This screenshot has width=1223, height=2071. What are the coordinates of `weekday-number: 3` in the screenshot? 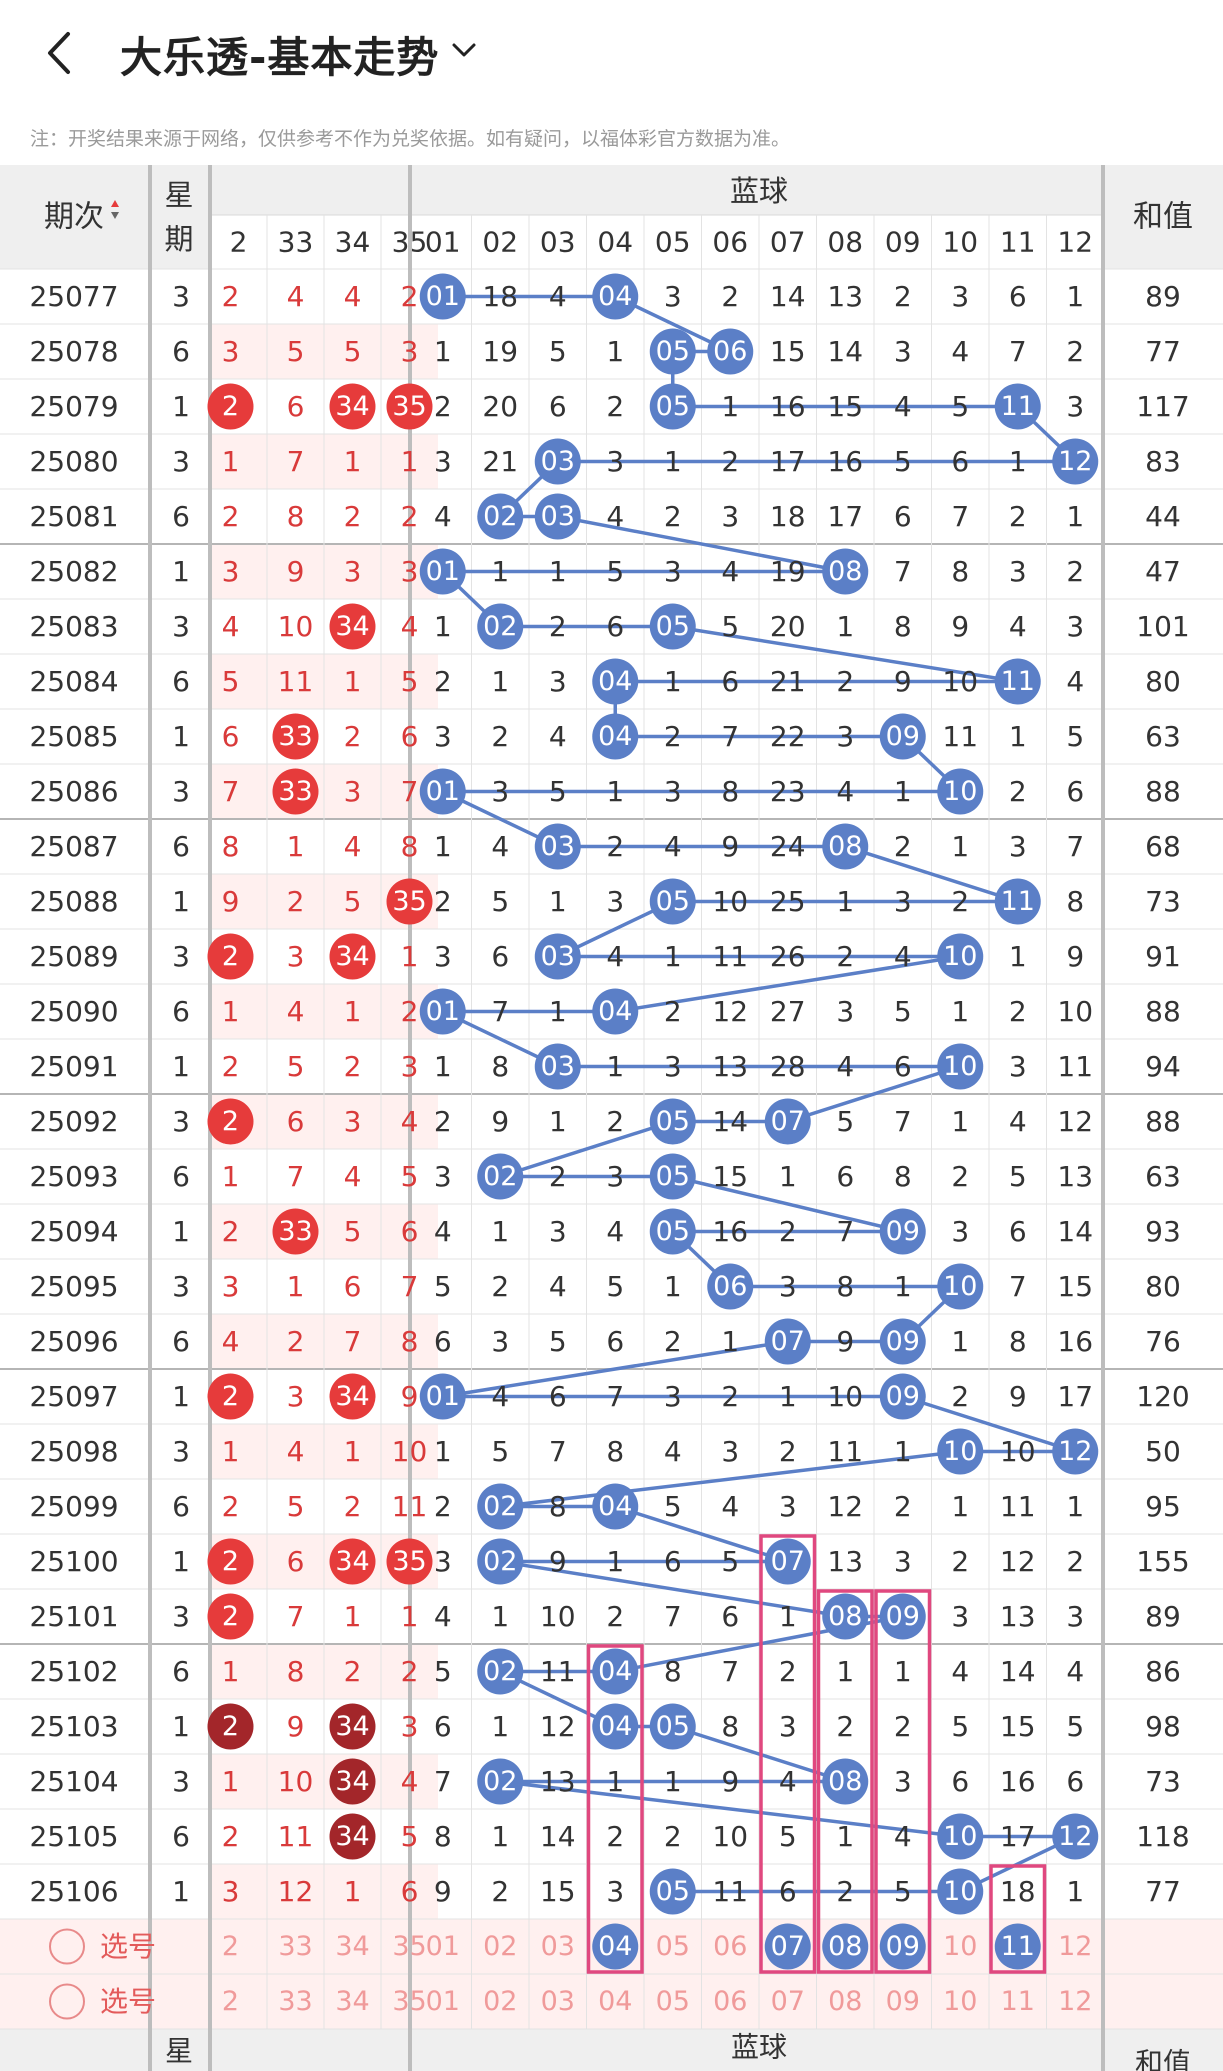 It's located at (181, 956).